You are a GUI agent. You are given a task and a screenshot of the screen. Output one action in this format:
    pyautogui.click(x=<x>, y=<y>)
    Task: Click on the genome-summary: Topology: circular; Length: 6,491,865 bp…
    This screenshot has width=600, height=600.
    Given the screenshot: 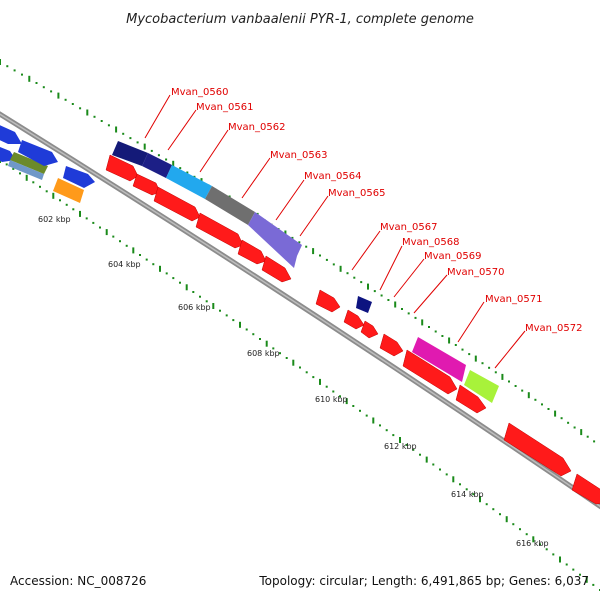 What is the action you would take?
    pyautogui.click(x=423, y=581)
    